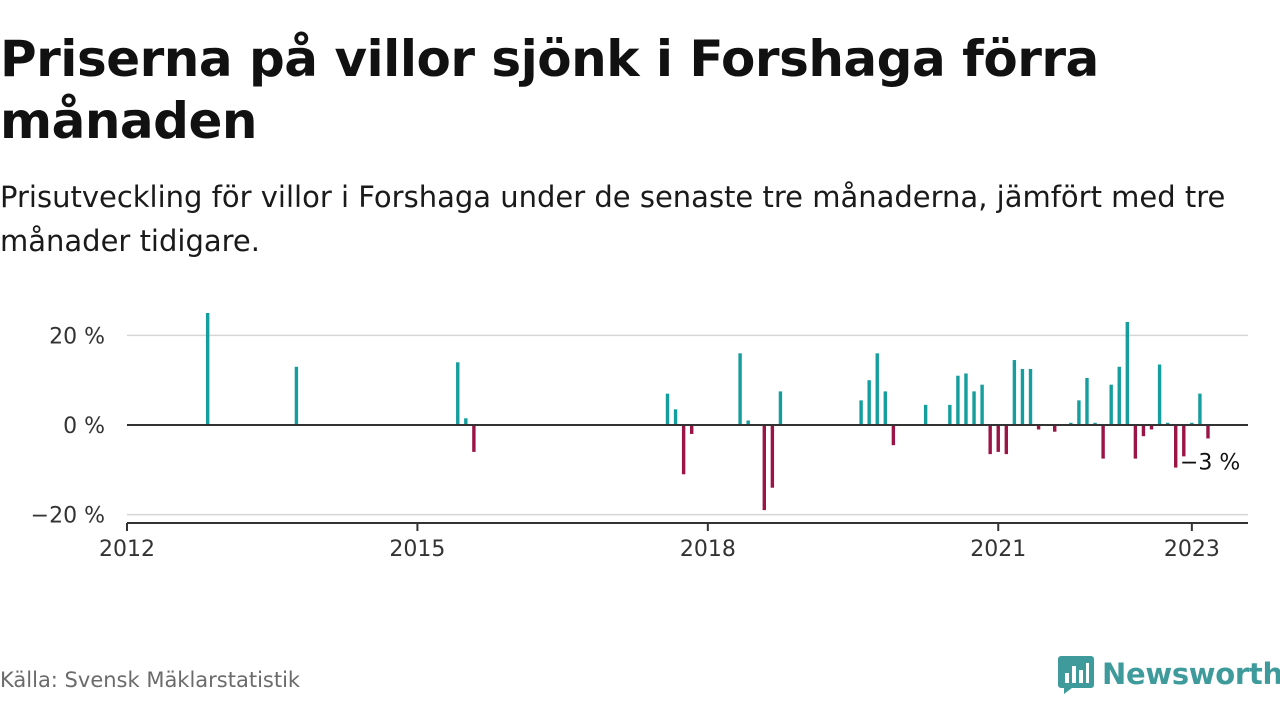 This screenshot has height=720, width=1280. I want to click on y-axis-labels: 20 % 0 % −20 %, so click(68, 426).